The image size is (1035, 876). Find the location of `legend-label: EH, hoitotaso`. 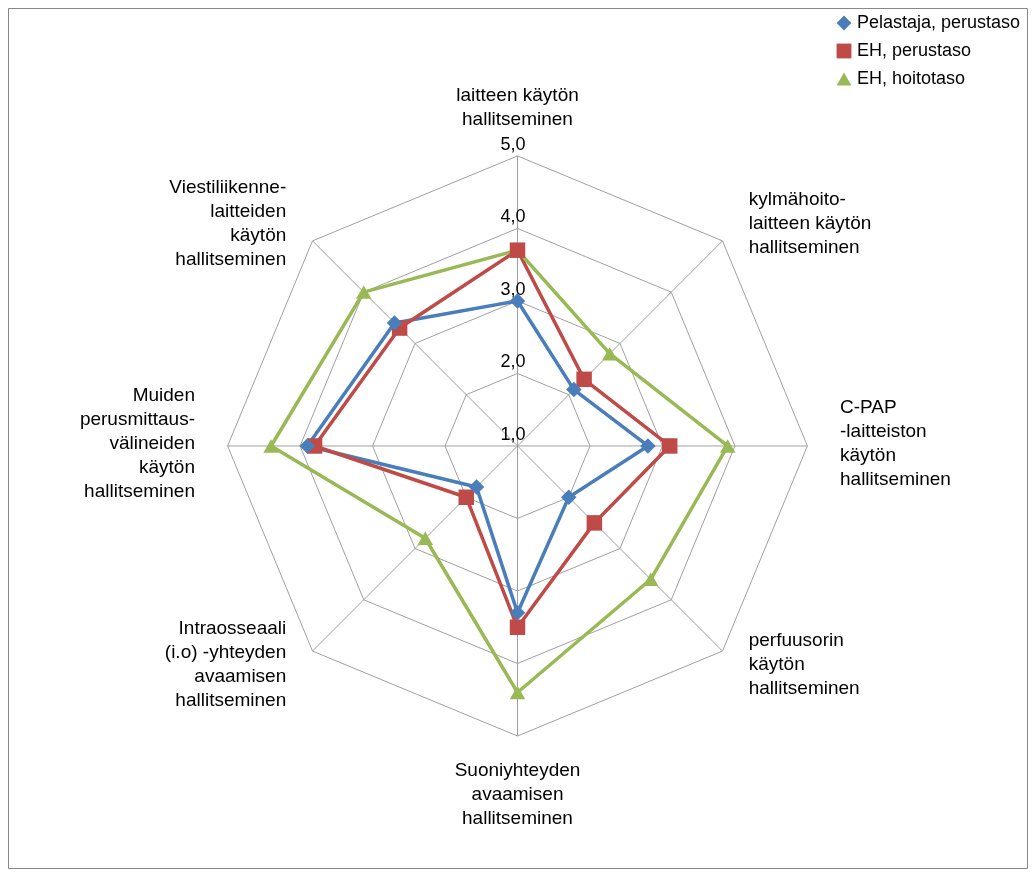

legend-label: EH, hoitotaso is located at coordinates (911, 78).